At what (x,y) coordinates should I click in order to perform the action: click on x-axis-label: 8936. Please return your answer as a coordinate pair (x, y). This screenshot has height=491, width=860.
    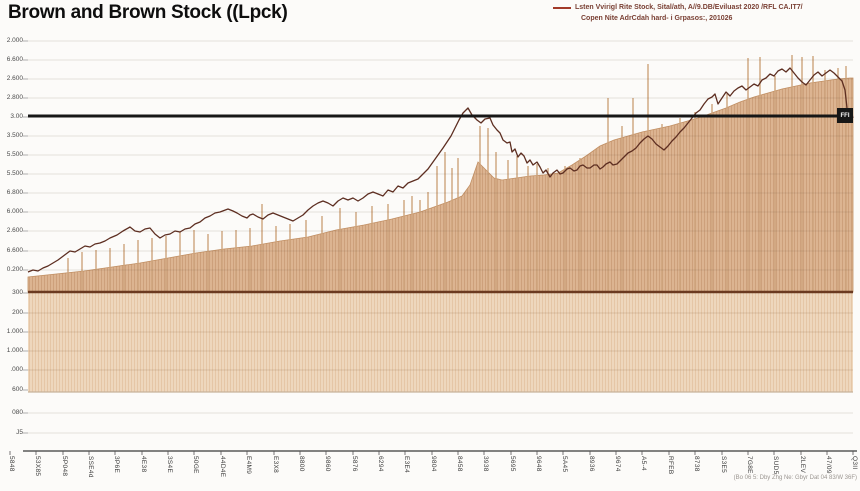
    Looking at the image, I should click on (591, 464).